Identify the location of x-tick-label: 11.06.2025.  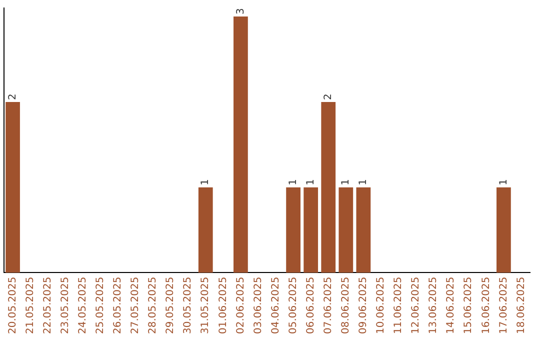
(398, 305).